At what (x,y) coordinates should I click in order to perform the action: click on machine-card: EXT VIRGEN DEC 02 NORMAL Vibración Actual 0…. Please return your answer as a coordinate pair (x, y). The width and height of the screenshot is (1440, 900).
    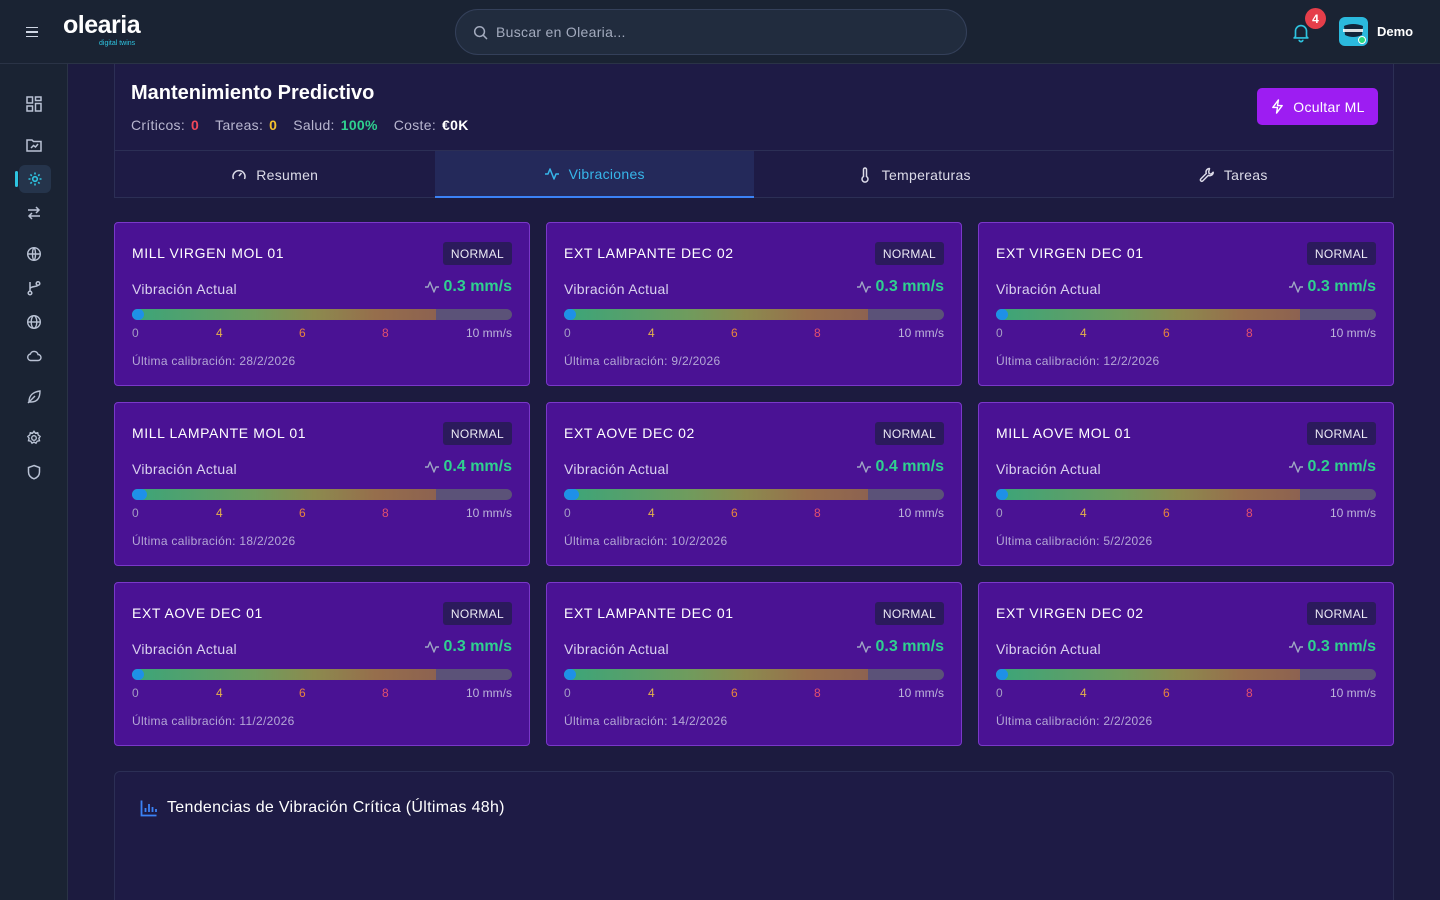
    Looking at the image, I should click on (1186, 664).